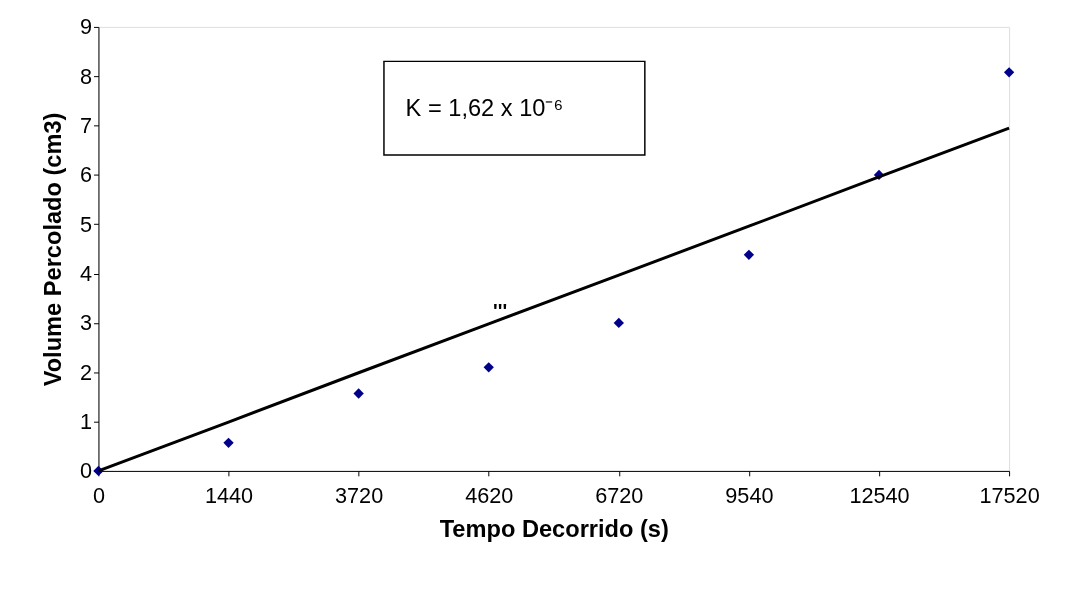 This screenshot has height=597, width=1079. Describe the element at coordinates (619, 495) in the screenshot. I see `x-tick-label: 6720` at that location.